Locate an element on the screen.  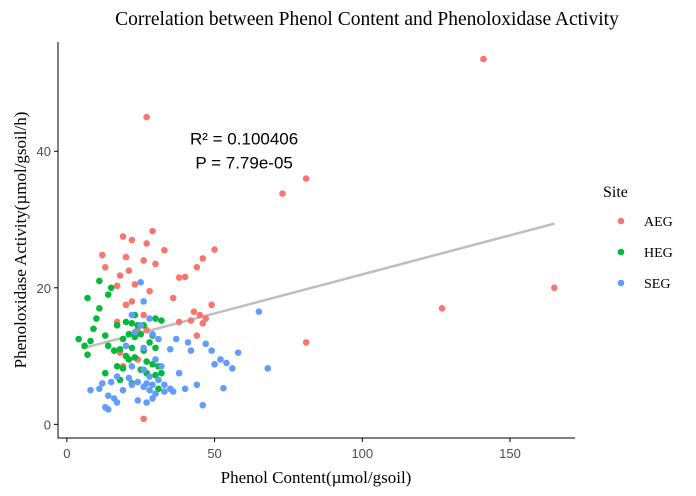
legend-title: Site is located at coordinates (615, 192).